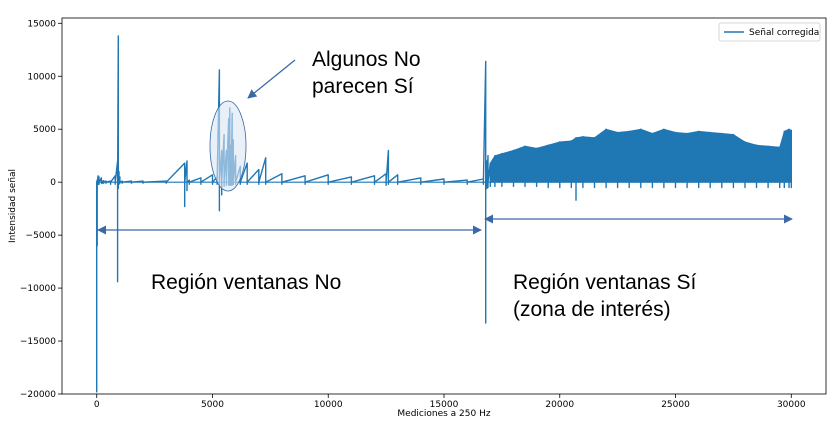 Image resolution: width=833 pixels, height=428 pixels. Describe the element at coordinates (41, 236) in the screenshot. I see `y-tick-label: −5000` at that location.